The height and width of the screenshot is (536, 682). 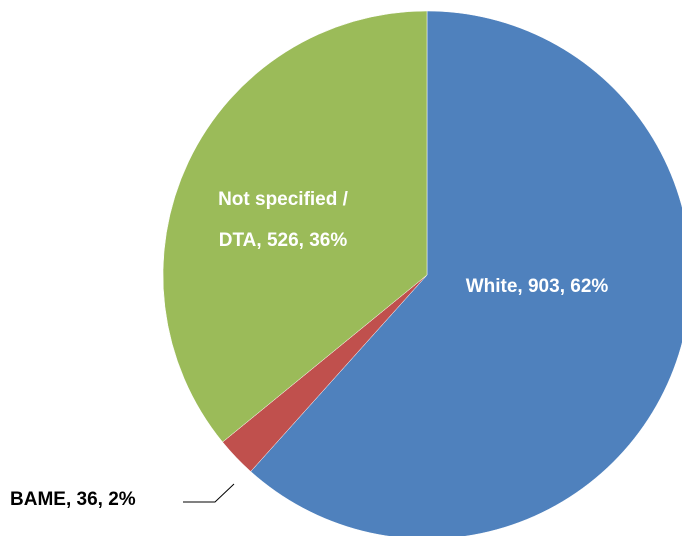 I want to click on slice-label-white: White, 903, 62%, so click(x=537, y=286).